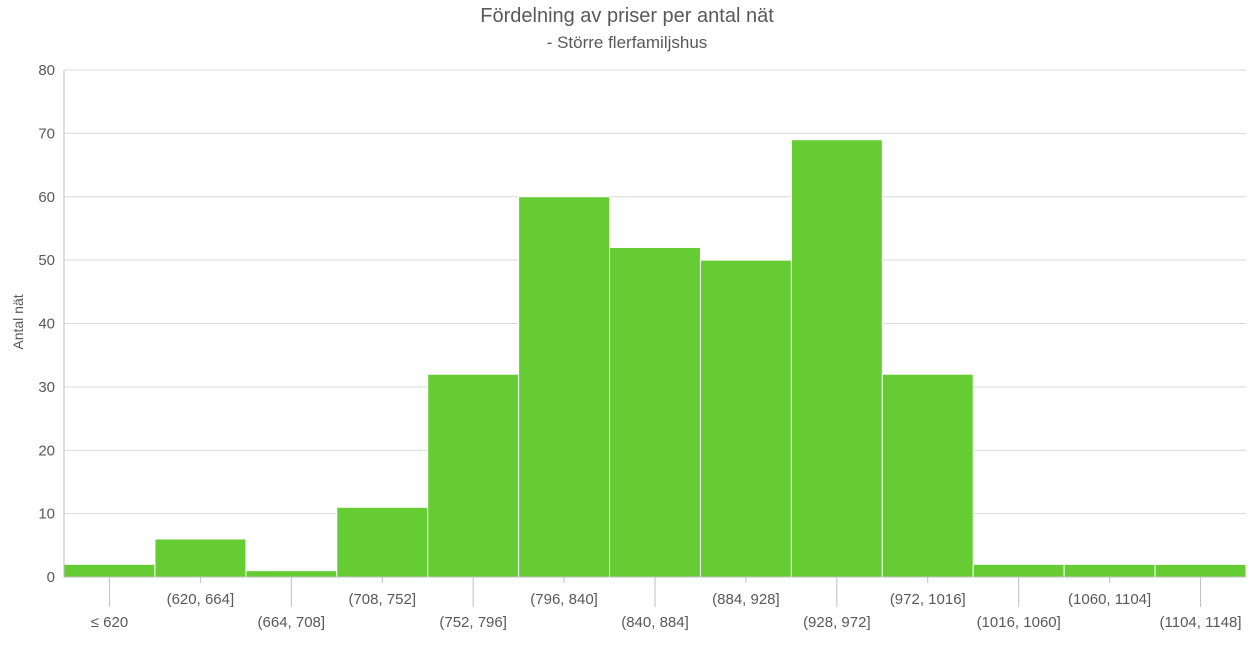 Image resolution: width=1252 pixels, height=651 pixels. Describe the element at coordinates (46, 514) in the screenshot. I see `y-tick-label: 10` at that location.